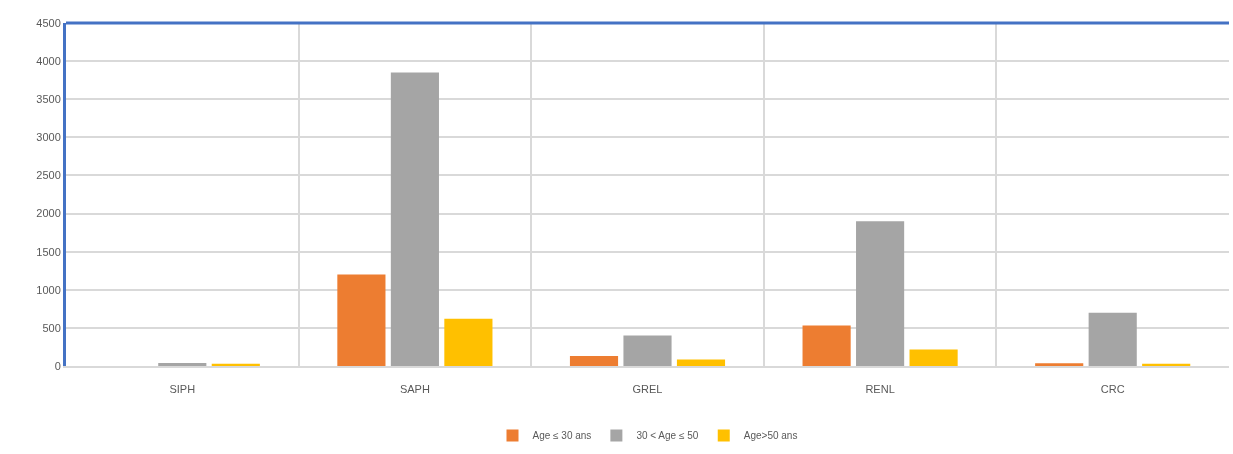  Describe the element at coordinates (57, 365) in the screenshot. I see `y-tick-label: 0` at that location.